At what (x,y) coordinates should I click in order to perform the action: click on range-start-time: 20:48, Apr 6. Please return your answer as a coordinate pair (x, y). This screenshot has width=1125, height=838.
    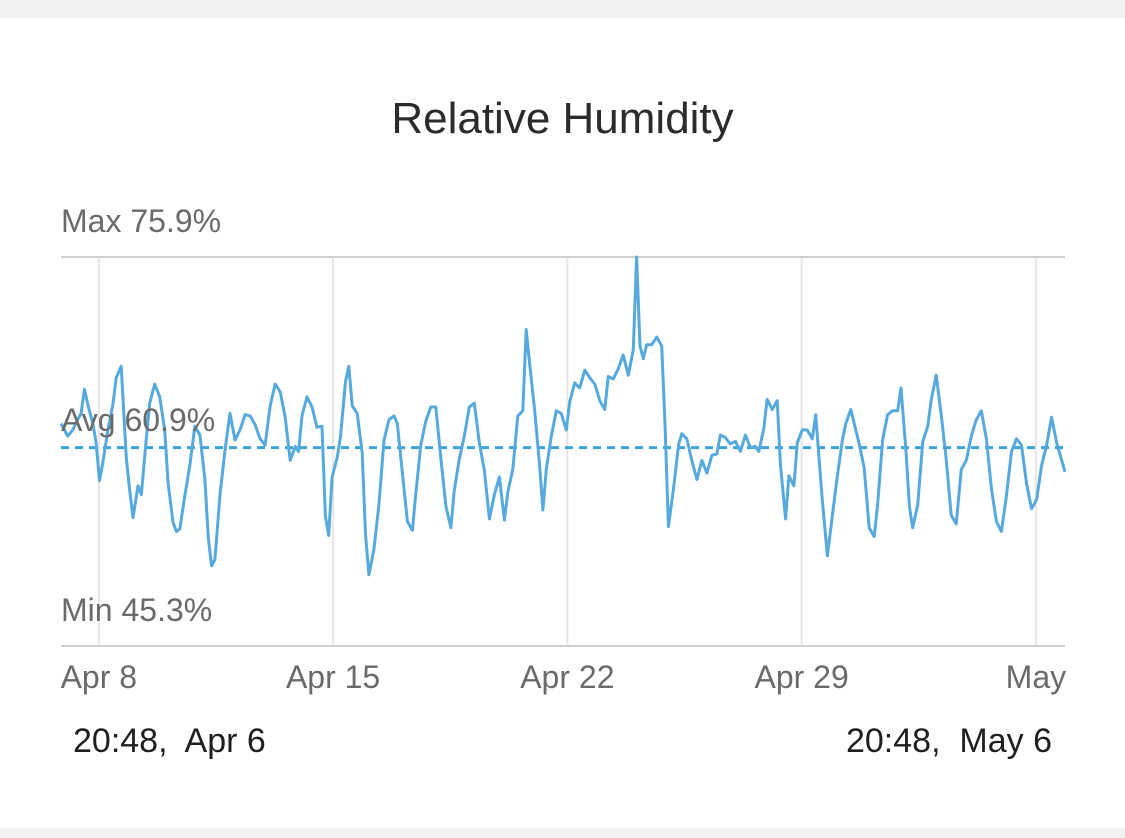
    Looking at the image, I should click on (169, 741).